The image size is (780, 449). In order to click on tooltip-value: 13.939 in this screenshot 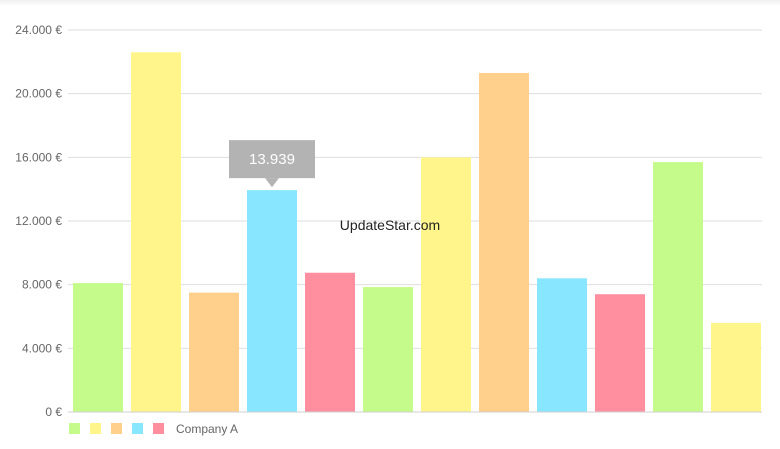, I will do `click(272, 159)`.